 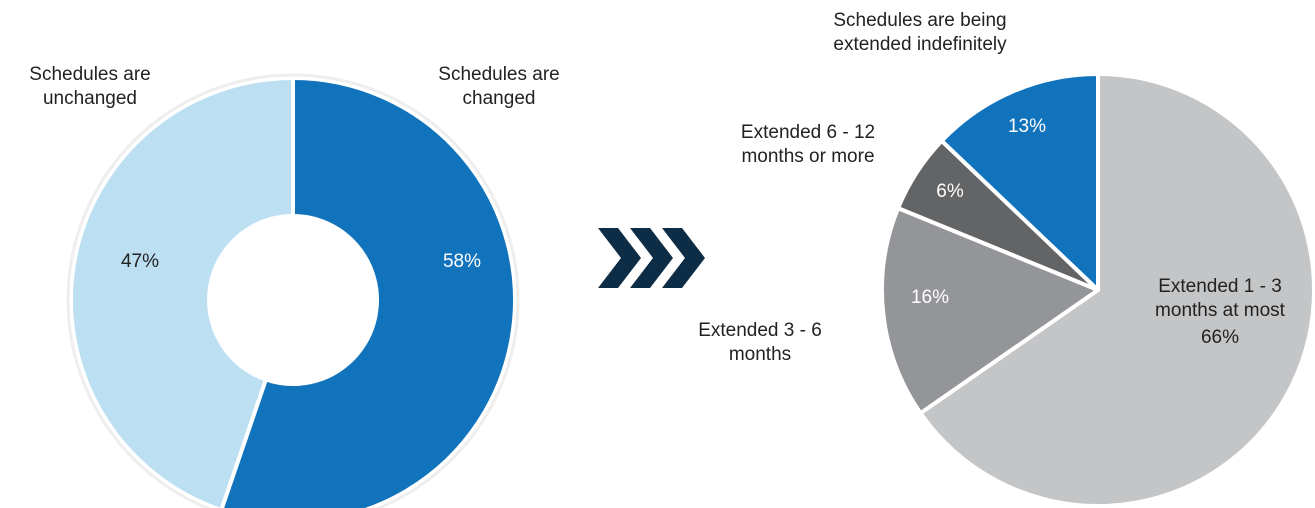 What do you see at coordinates (462, 261) in the screenshot?
I see `value-label: 58%` at bounding box center [462, 261].